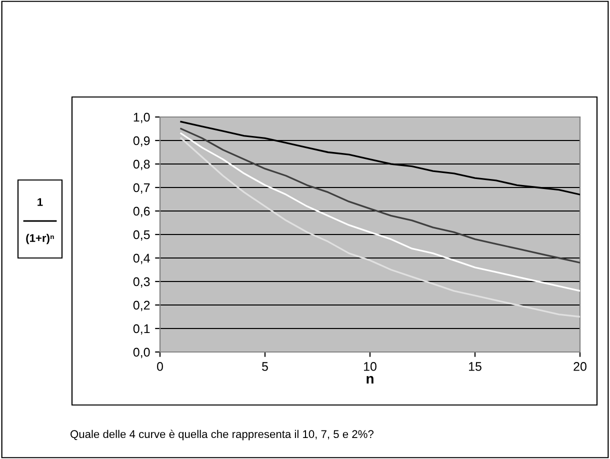  What do you see at coordinates (580, 366) in the screenshot?
I see `x-tick-label: 20` at bounding box center [580, 366].